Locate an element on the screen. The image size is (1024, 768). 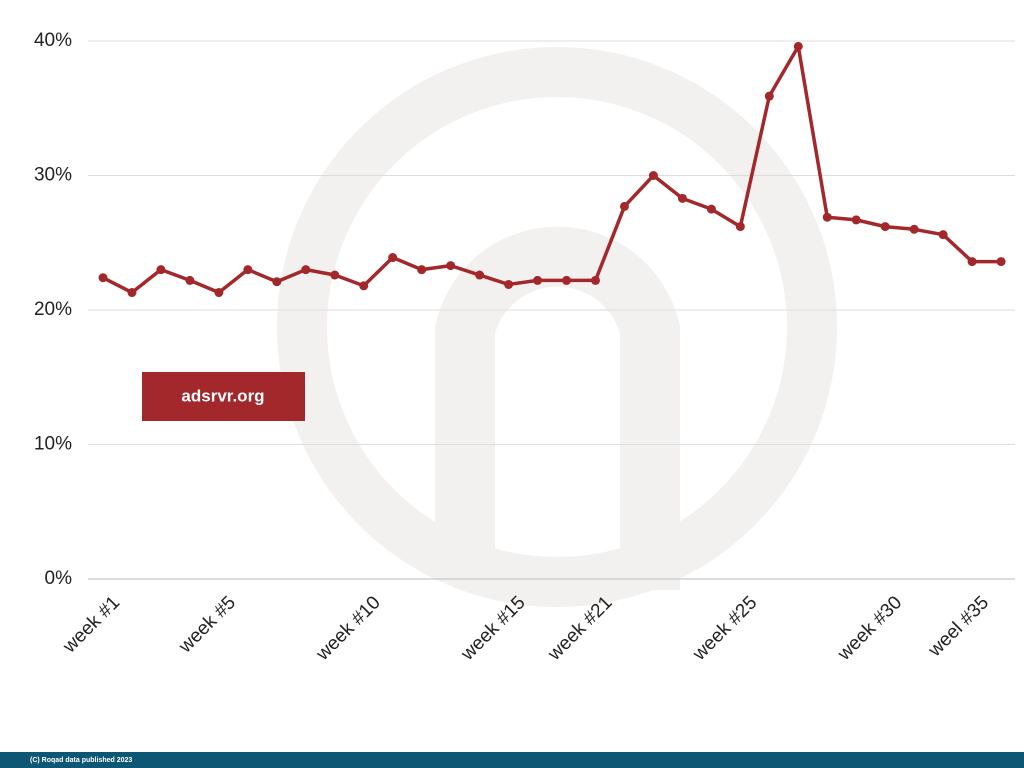
footer-text: (C) Roqad data published 2023 is located at coordinates (81, 760).